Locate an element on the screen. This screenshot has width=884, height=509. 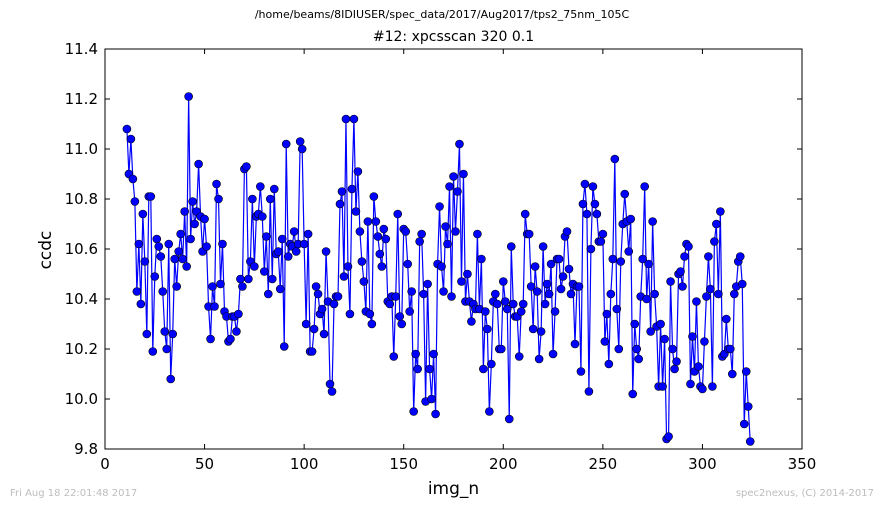
chart-title: #12: xpcsscan 320 0.1 is located at coordinates (453, 37).